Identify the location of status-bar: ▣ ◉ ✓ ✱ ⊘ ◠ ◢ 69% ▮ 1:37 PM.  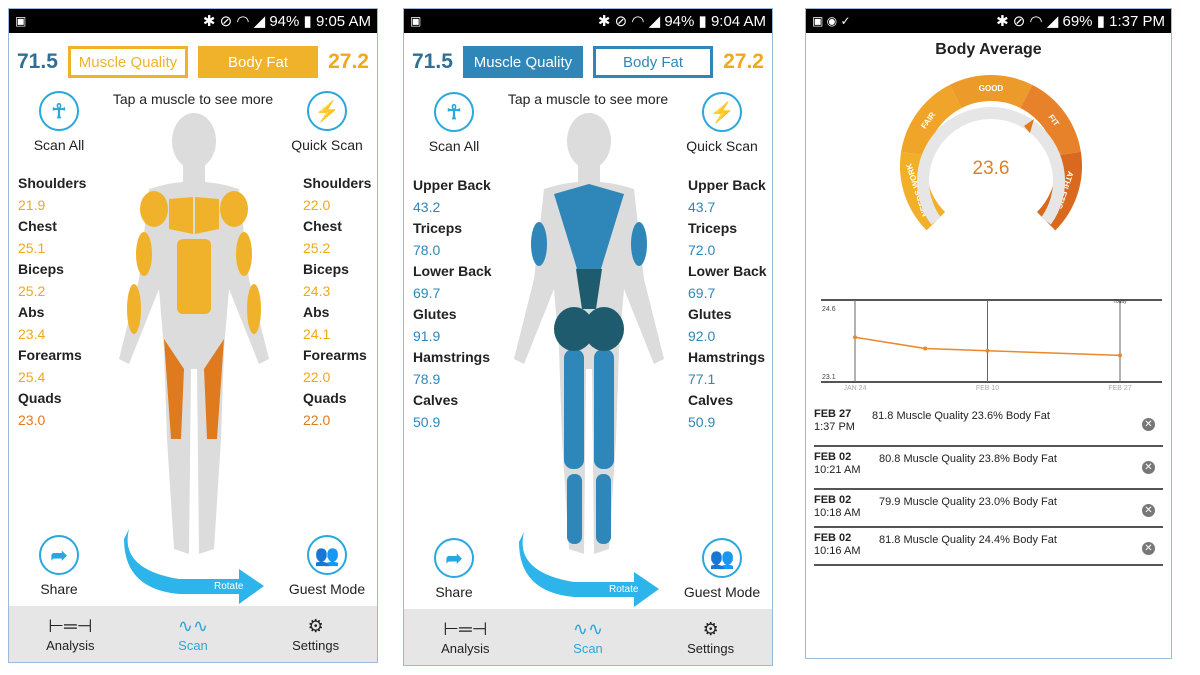
(988, 21).